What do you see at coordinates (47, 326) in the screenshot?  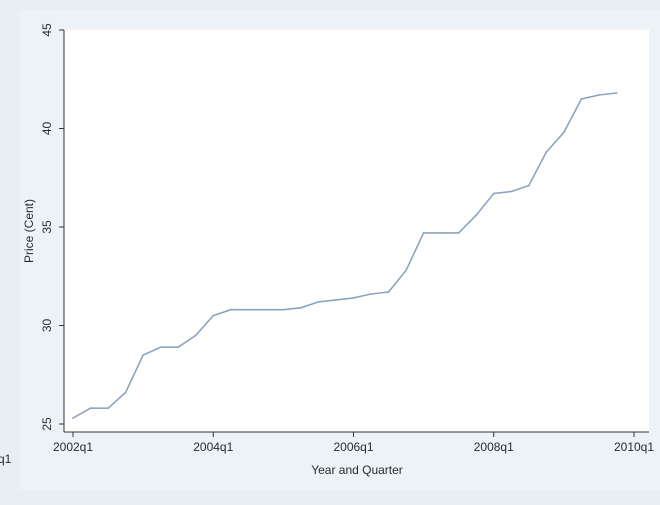 I see `y-tick-label: 30` at bounding box center [47, 326].